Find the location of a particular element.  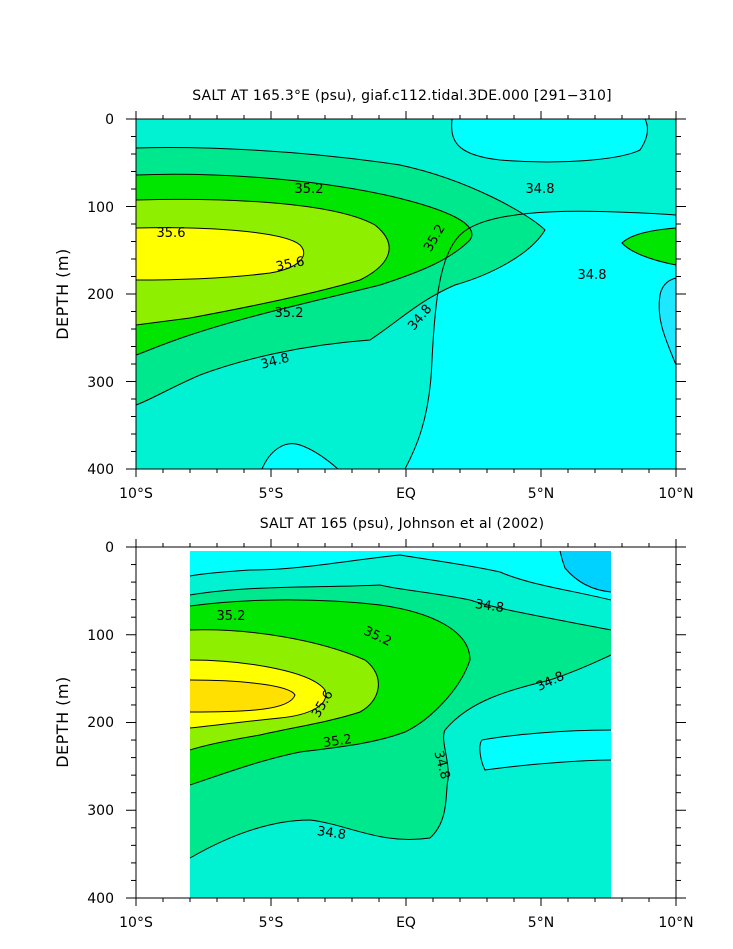

fill-top-cyan2 is located at coordinates (400, 575).